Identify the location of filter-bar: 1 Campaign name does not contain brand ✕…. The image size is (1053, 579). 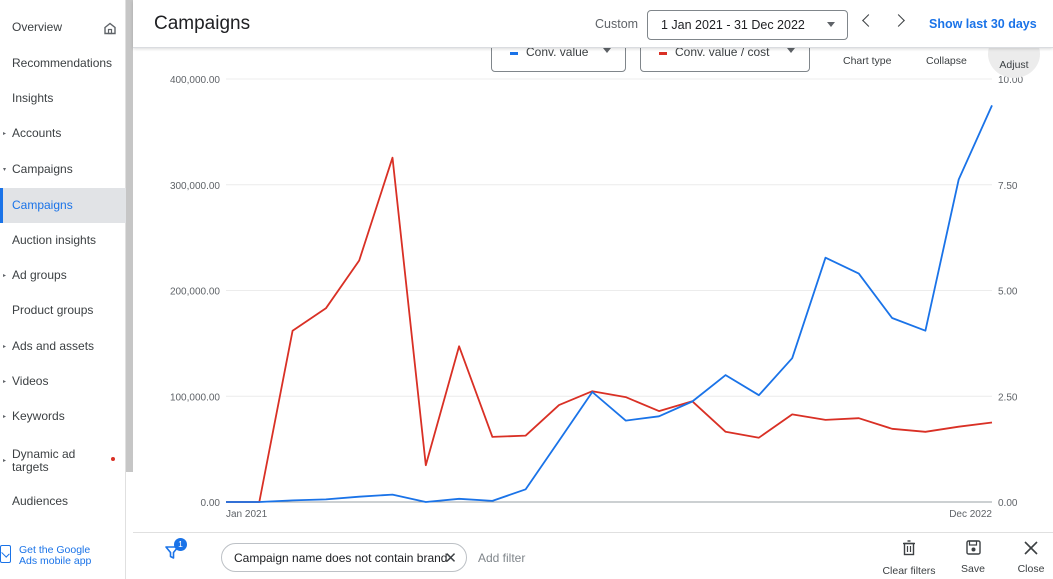
(593, 555).